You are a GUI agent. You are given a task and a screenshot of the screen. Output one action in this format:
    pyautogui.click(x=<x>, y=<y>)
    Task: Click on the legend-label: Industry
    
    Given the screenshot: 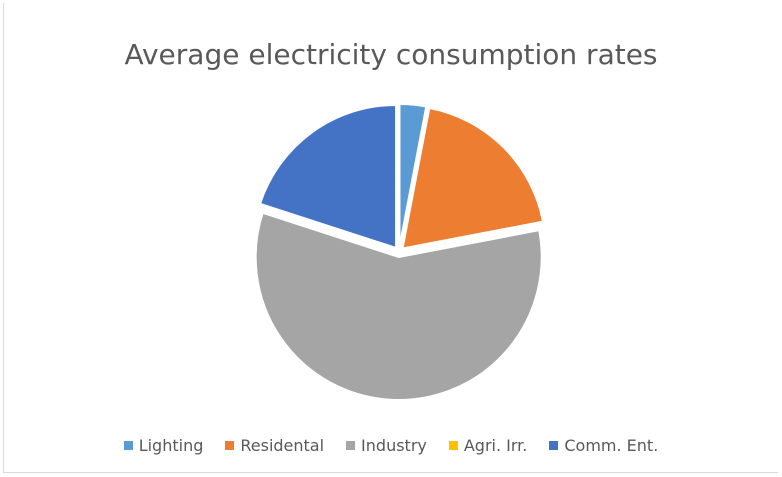 What is the action you would take?
    pyautogui.click(x=394, y=445)
    